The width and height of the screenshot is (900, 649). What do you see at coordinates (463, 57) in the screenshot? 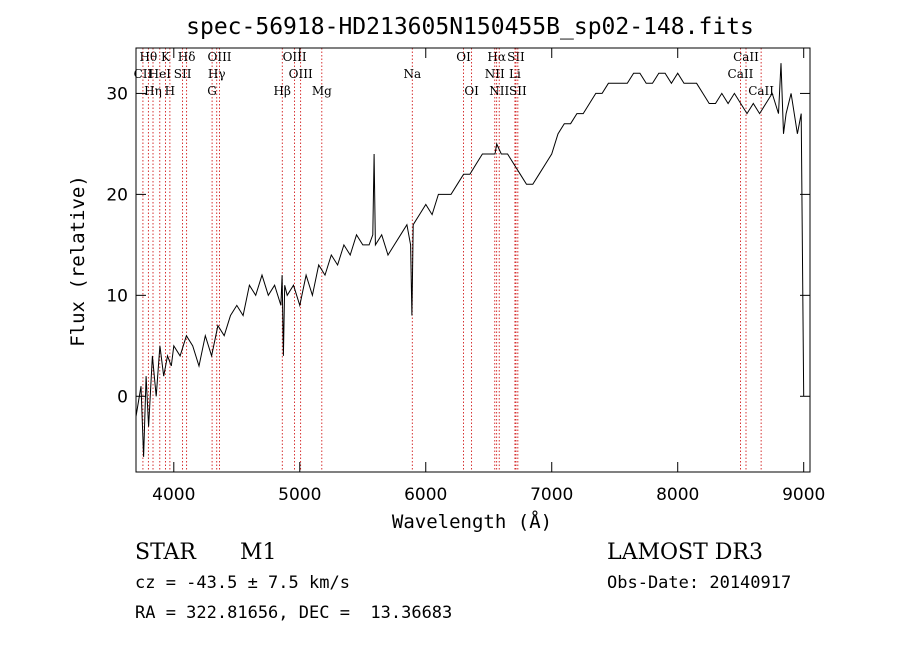
I see `line-marker-label-16: OI` at bounding box center [463, 57].